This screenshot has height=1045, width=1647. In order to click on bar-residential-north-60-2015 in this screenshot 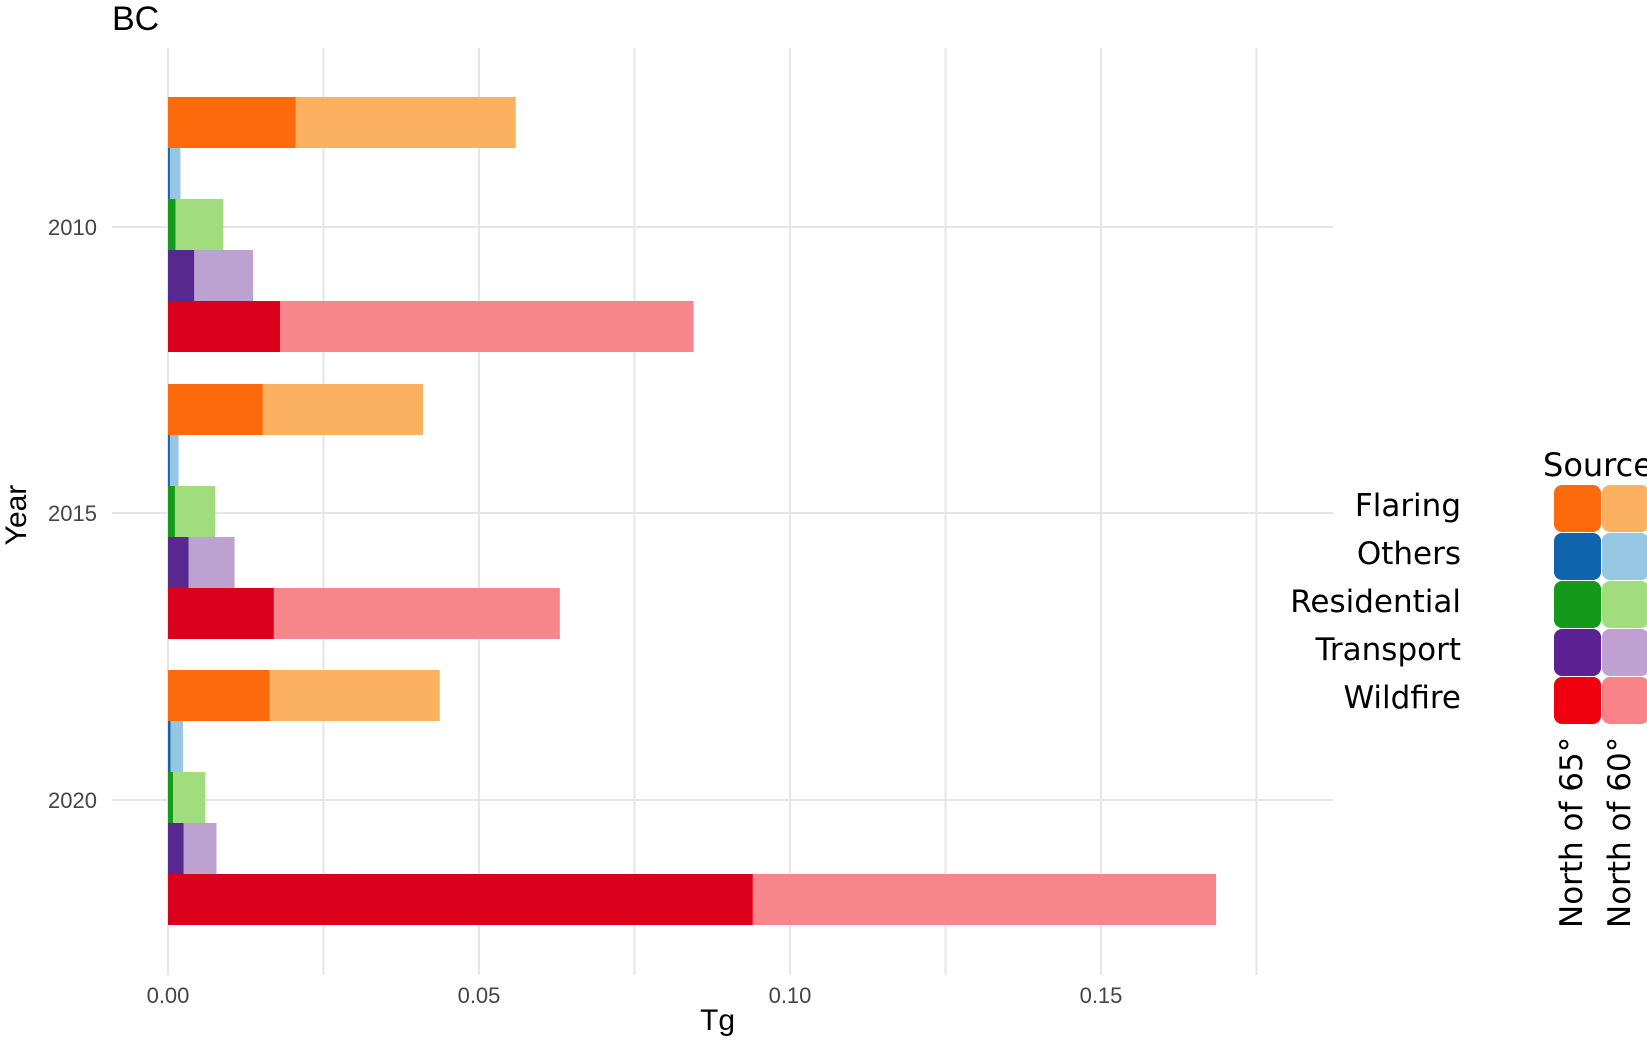, I will do `click(192, 511)`.